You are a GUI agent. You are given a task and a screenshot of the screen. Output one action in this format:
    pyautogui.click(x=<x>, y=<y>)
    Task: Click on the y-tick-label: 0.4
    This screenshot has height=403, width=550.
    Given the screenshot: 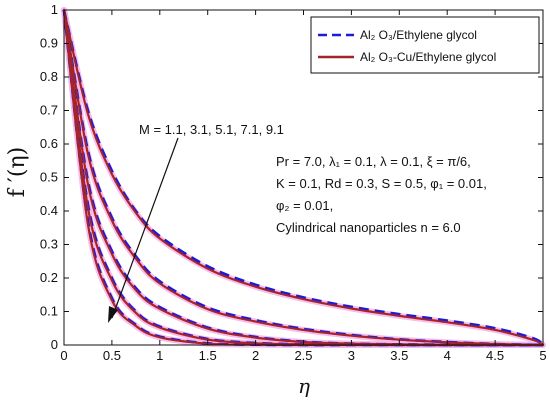 What is the action you would take?
    pyautogui.click(x=49, y=210)
    